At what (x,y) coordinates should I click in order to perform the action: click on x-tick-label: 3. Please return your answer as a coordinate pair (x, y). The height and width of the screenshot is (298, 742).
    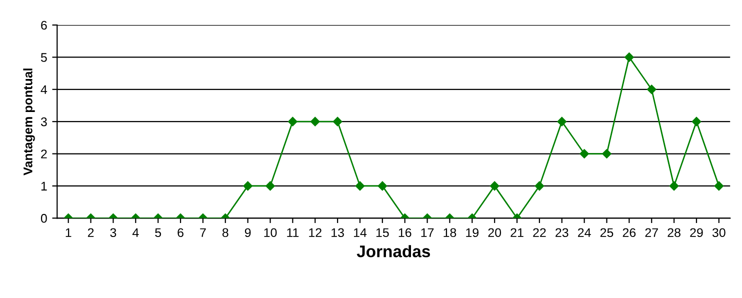
    Looking at the image, I should click on (113, 233).